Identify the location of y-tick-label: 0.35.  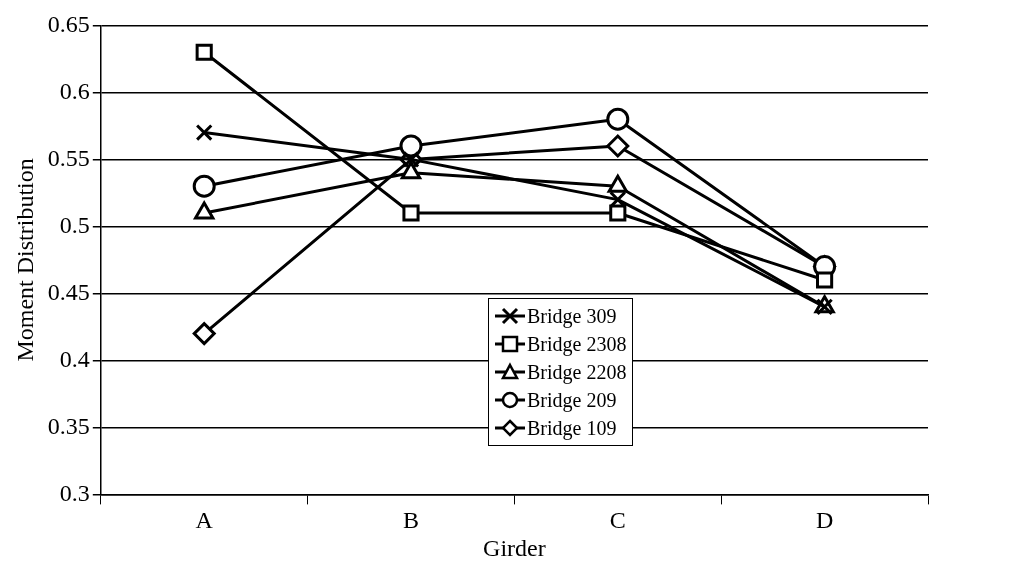
(68, 425).